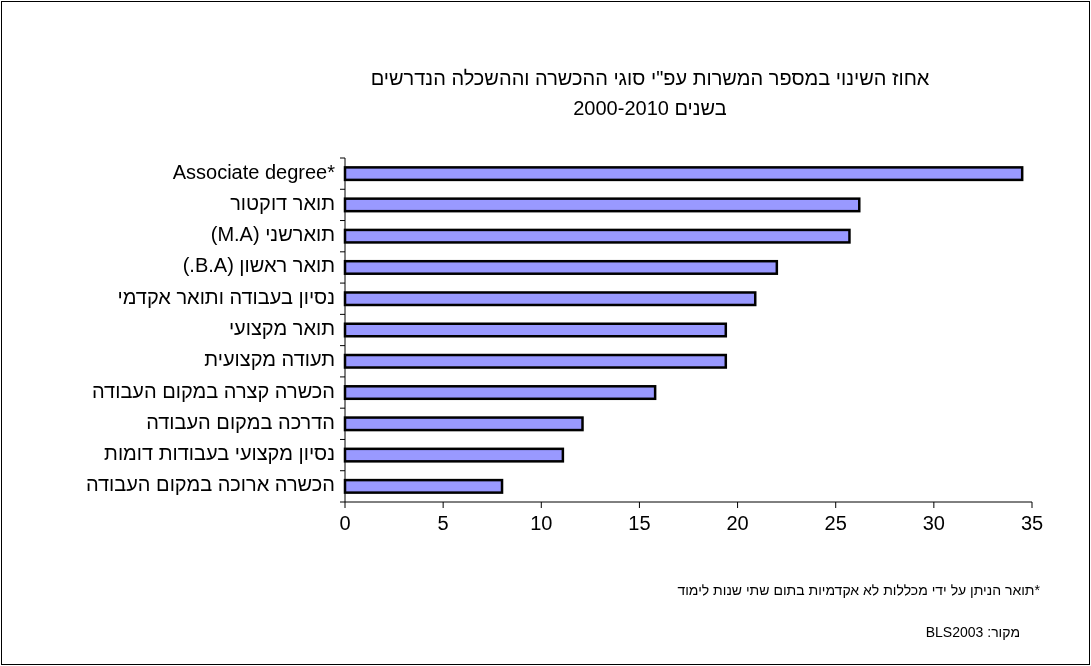  What do you see at coordinates (253, 172) in the screenshot?
I see `category: Associate degree*` at bounding box center [253, 172].